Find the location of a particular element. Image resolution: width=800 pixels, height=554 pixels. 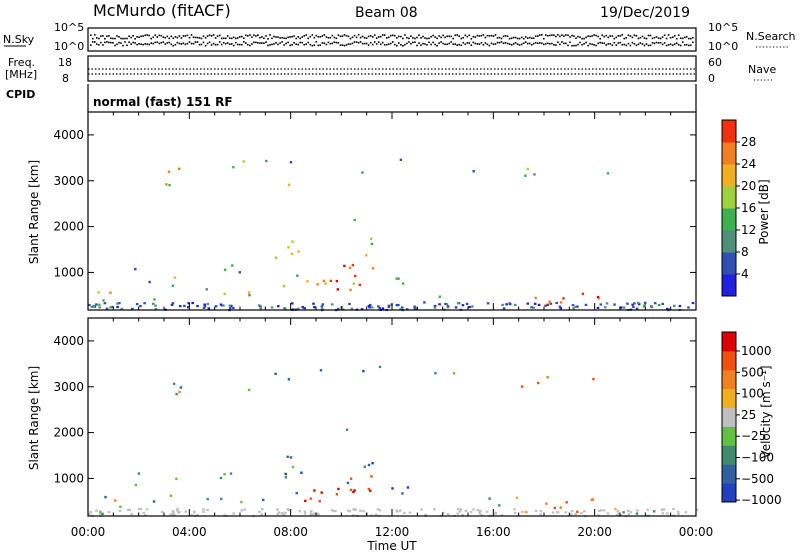

colorbar-tick-label: −500 is located at coordinates (757, 479).